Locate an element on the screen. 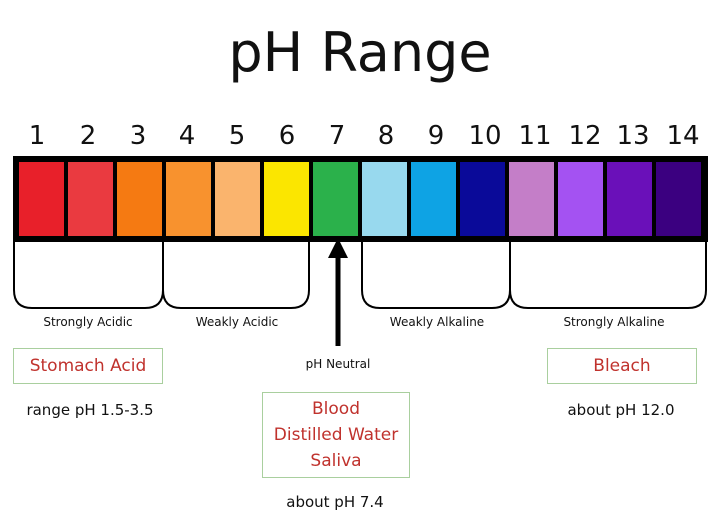 The height and width of the screenshot is (524, 720). bleach-note: about pH 12.0 is located at coordinates (621, 410).